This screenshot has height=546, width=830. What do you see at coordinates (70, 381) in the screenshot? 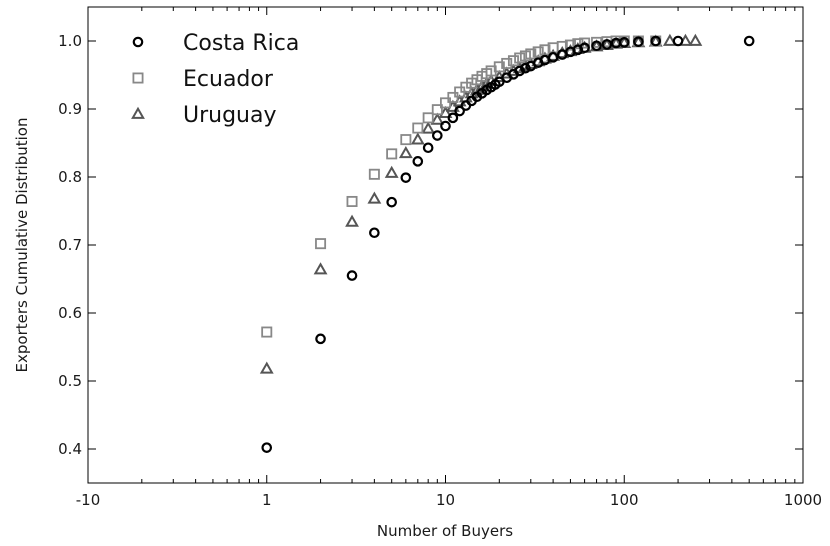
I see `y-tick-label: 0.5` at bounding box center [70, 381].